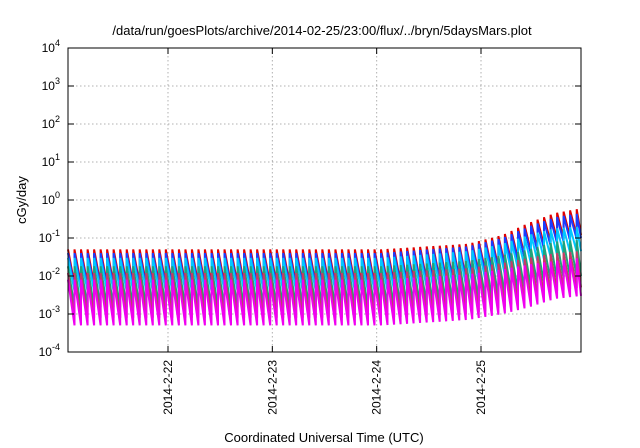  I want to click on y-tick-label: 10⁻³, so click(49, 312).